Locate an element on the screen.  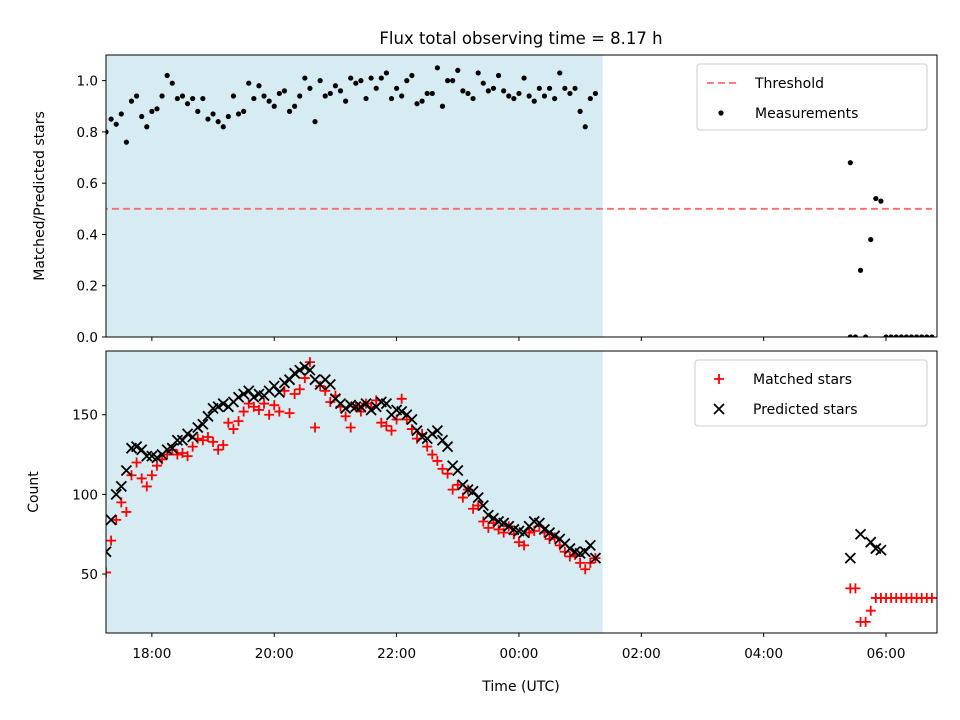
legend-label-threshold: Threshold is located at coordinates (789, 84).